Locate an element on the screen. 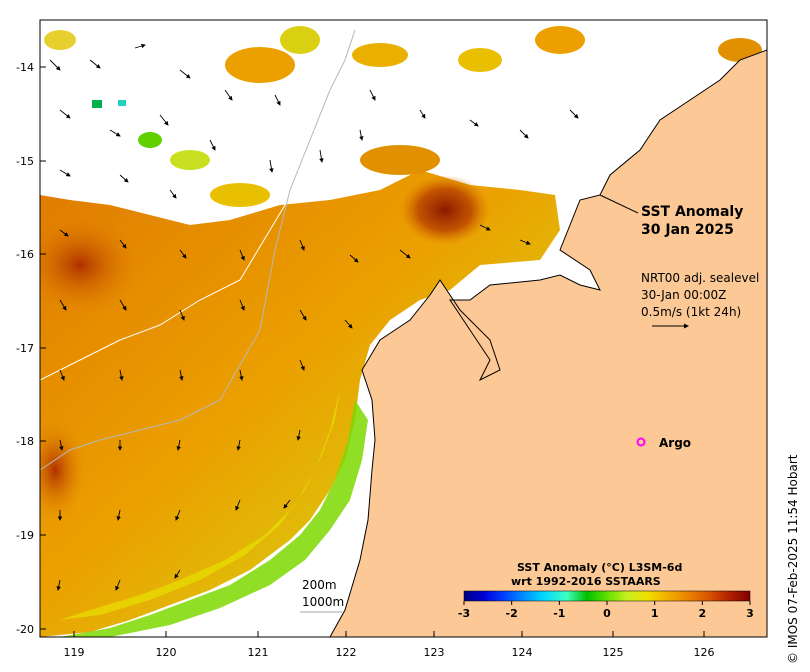  y-tick-label: -15 is located at coordinates (25, 161).